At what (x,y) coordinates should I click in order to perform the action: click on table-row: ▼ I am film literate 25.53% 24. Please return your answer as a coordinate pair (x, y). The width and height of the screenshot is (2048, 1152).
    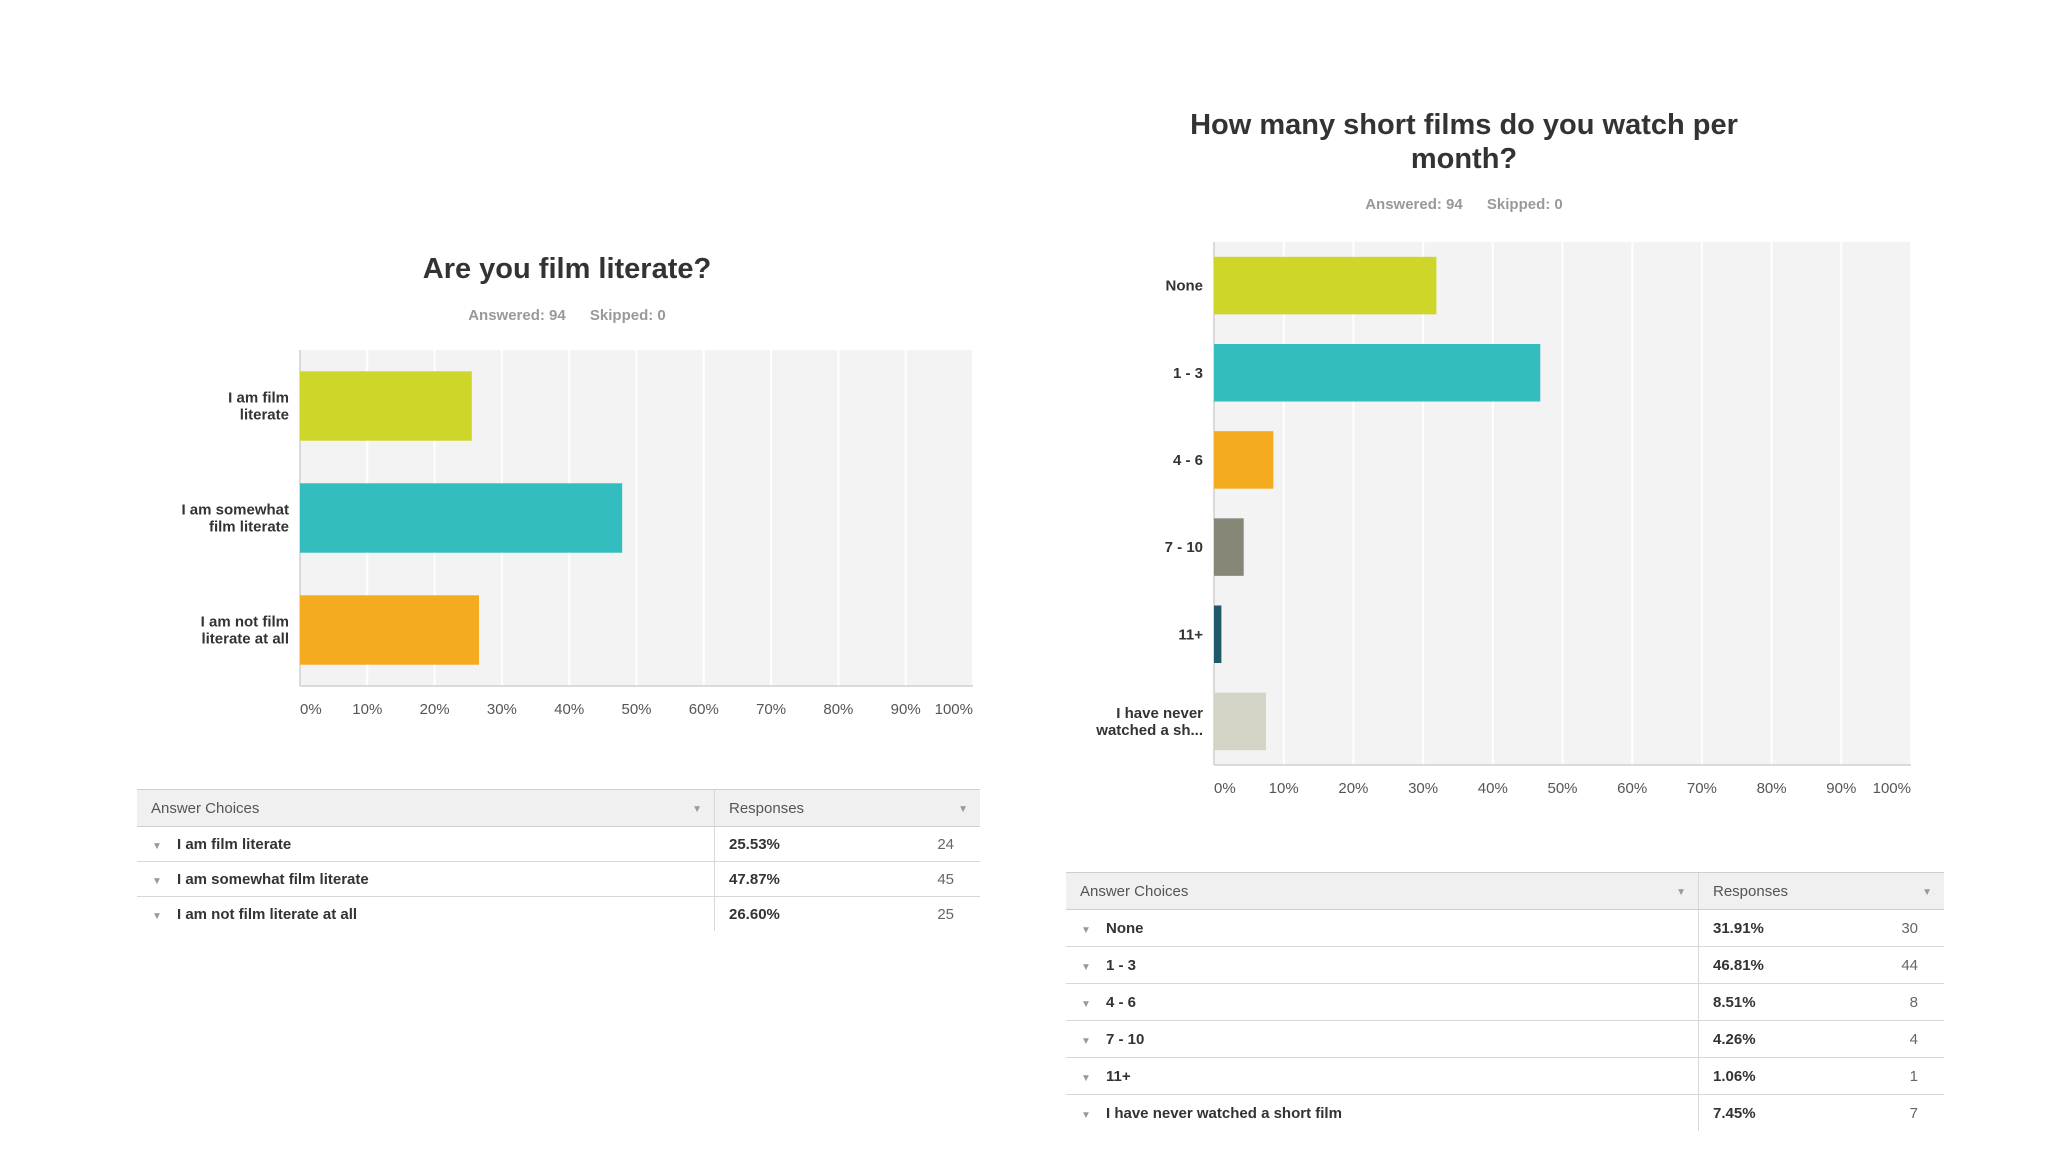
    Looking at the image, I should click on (558, 844).